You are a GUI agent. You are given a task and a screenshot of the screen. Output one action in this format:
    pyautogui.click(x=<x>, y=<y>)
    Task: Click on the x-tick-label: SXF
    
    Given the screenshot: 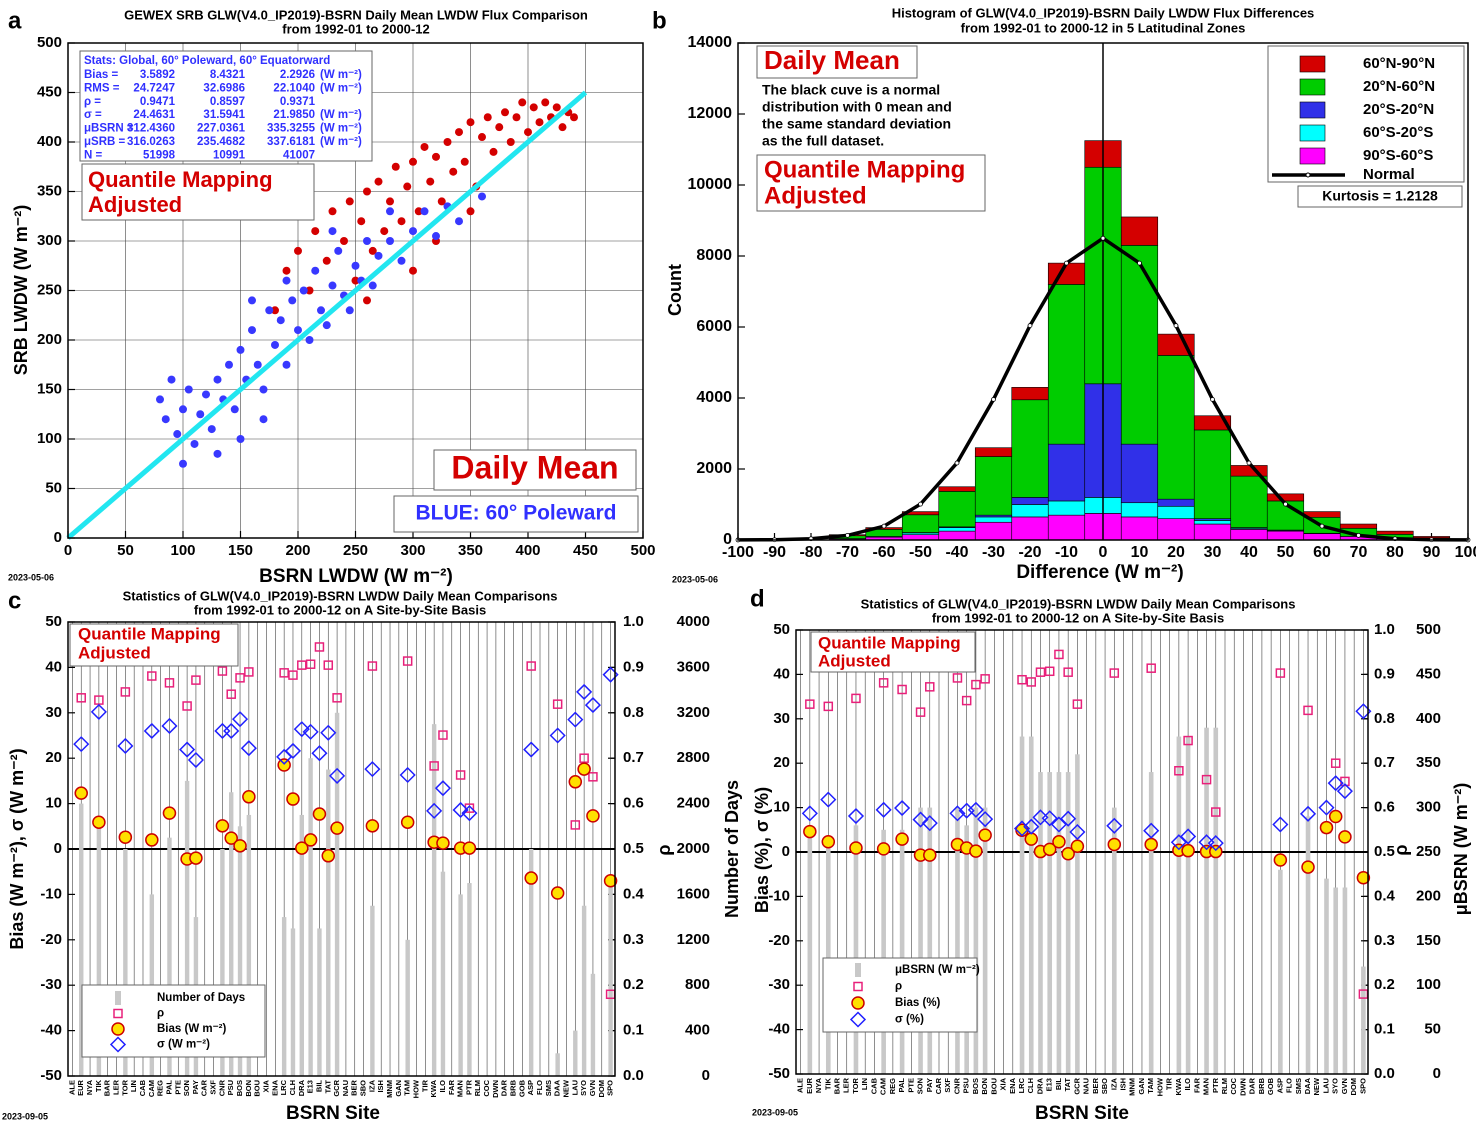 What is the action you would take?
    pyautogui.click(x=947, y=1085)
    